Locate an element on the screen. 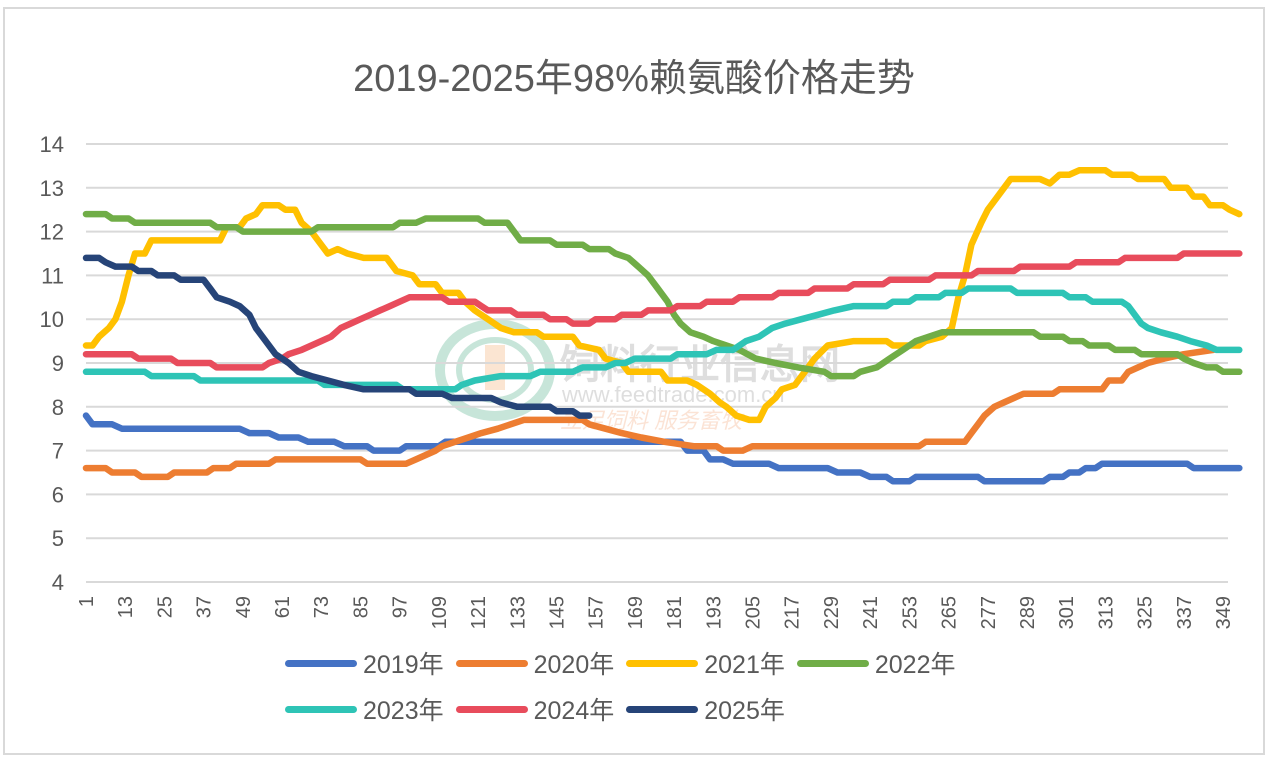 The width and height of the screenshot is (1270, 762). y-tick-label: 8 is located at coordinates (58, 407).